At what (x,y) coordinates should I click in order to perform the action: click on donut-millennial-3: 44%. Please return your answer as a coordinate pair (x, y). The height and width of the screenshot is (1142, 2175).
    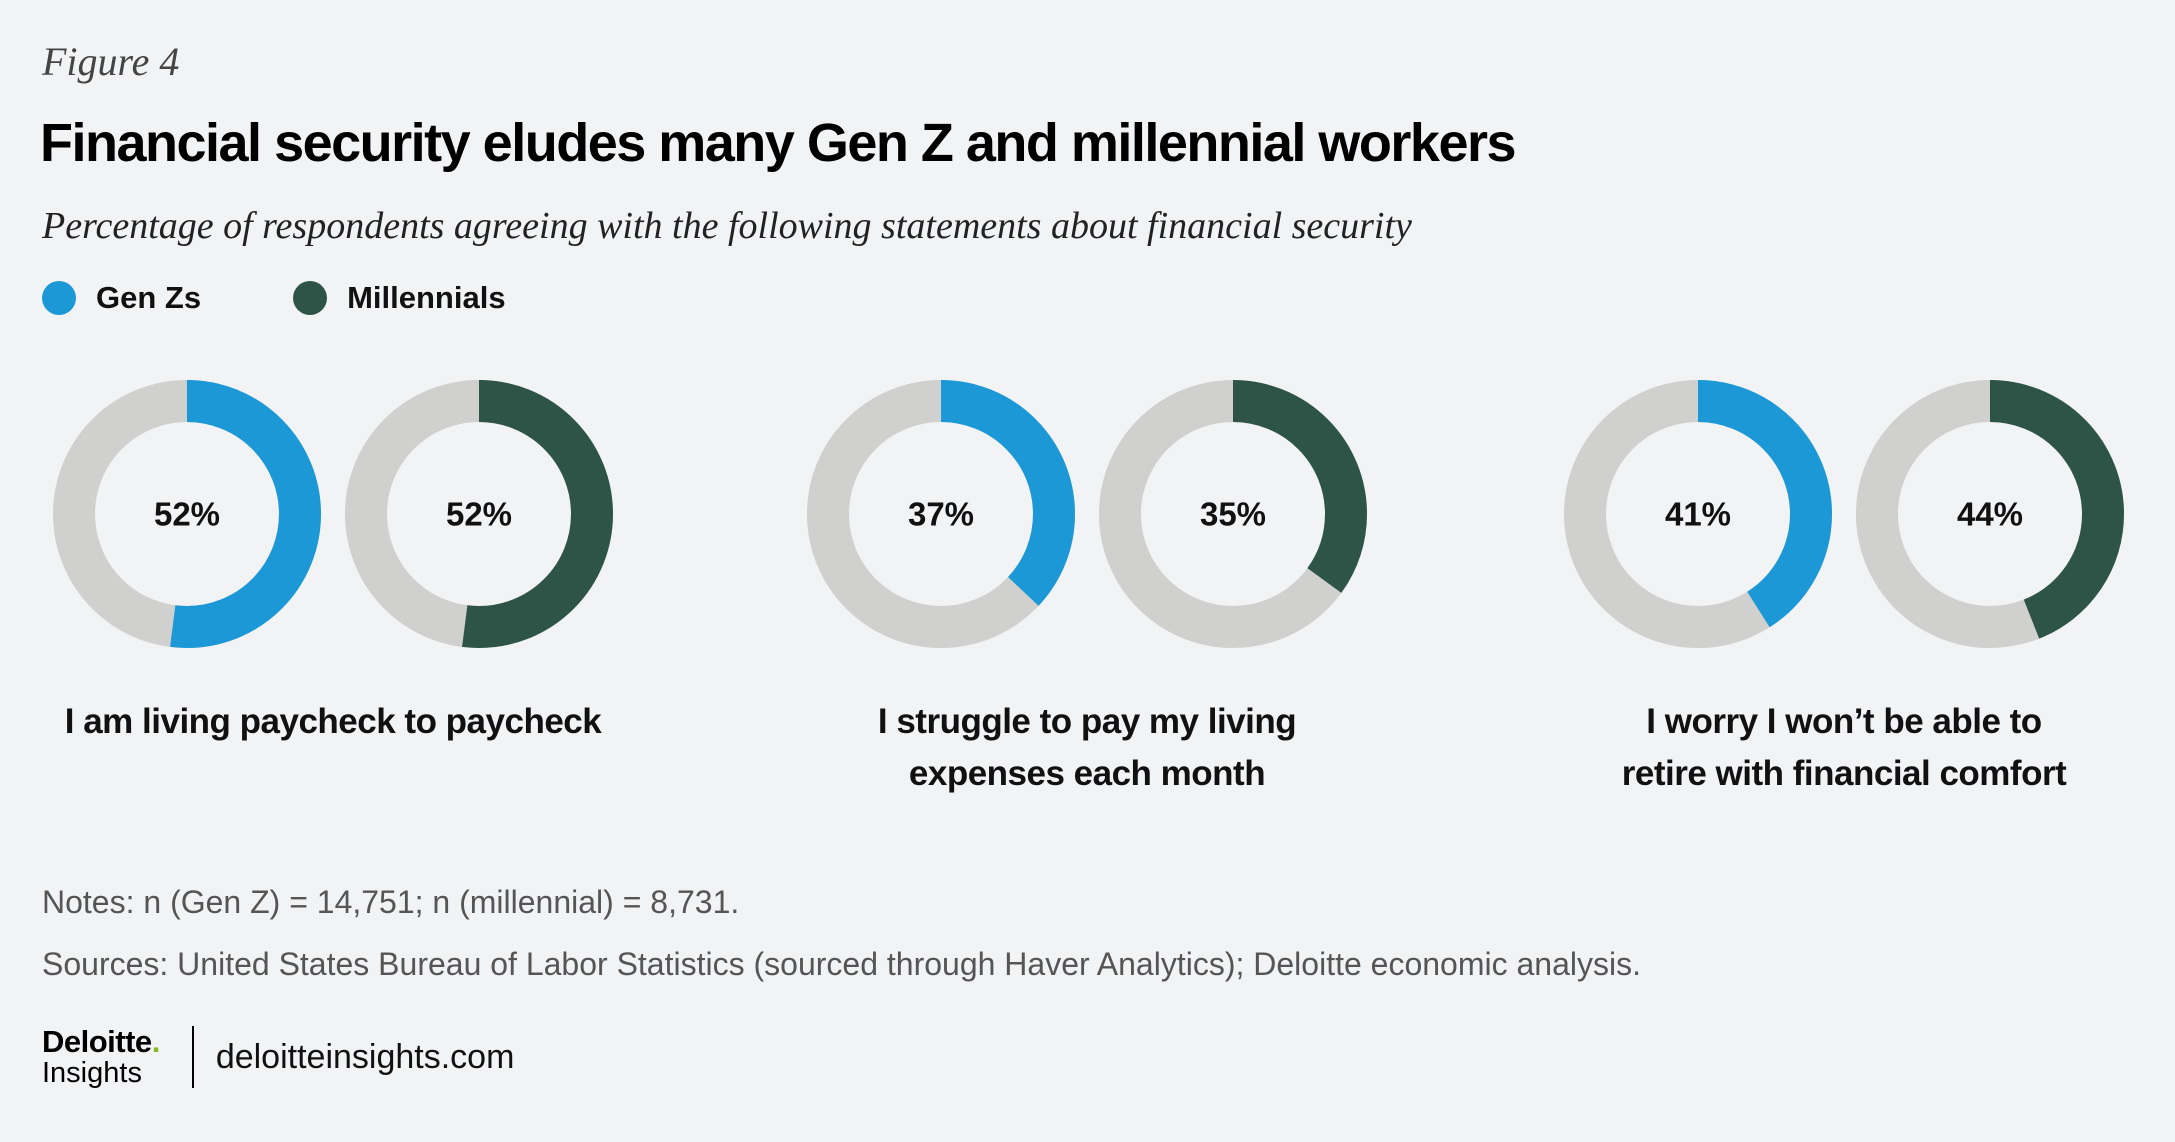
    Looking at the image, I should click on (1990, 514).